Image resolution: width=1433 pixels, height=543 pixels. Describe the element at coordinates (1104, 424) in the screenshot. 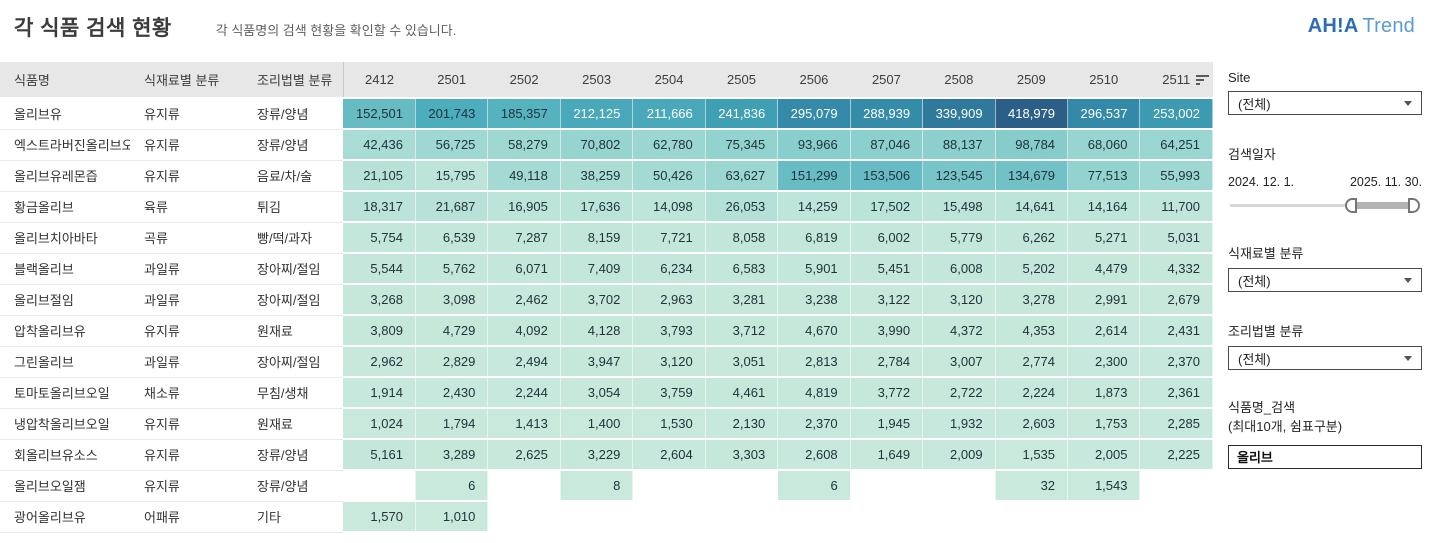

I see `value-cell: 1,753` at that location.